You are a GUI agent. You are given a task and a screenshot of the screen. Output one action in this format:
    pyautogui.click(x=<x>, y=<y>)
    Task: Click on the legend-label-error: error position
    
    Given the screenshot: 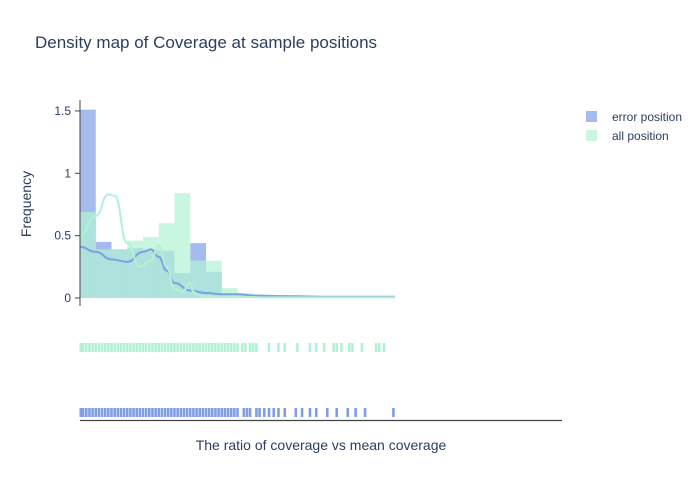 What is the action you would take?
    pyautogui.click(x=647, y=116)
    